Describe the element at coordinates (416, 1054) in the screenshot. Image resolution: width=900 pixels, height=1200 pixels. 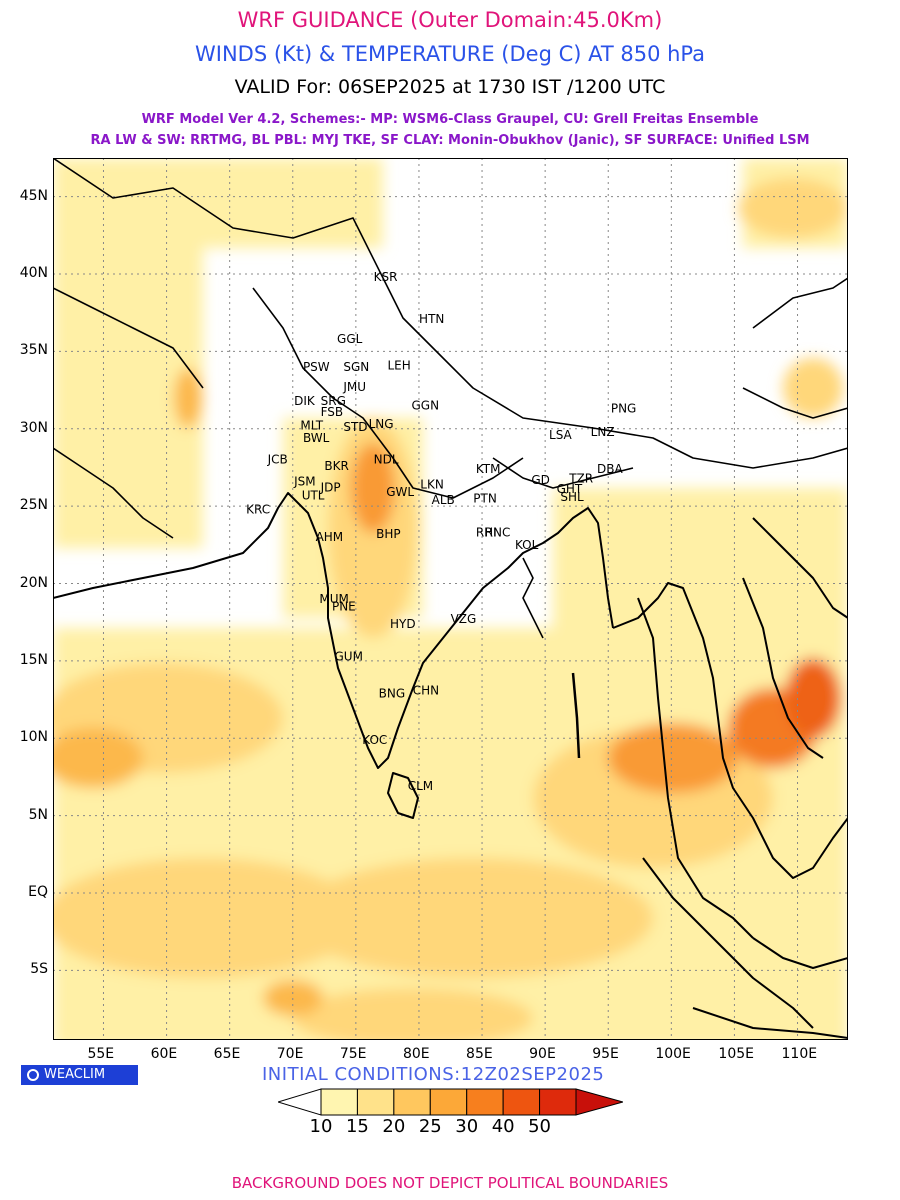
I see `lon-tick-label: 80E` at that location.